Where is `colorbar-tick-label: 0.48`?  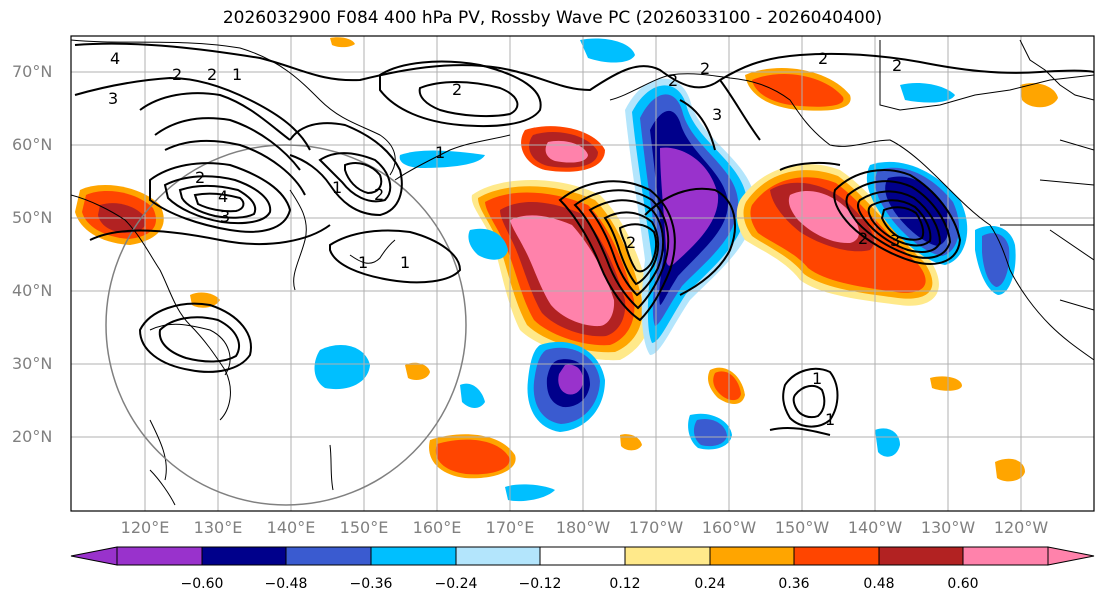 colorbar-tick-label: 0.48 is located at coordinates (879, 584).